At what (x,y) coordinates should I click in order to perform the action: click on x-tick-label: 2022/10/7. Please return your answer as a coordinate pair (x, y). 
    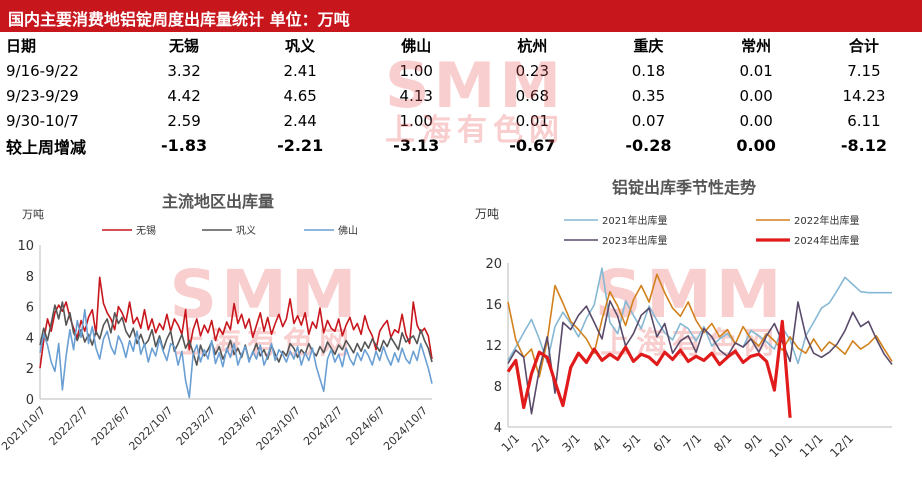
    Looking at the image, I should click on (150, 428).